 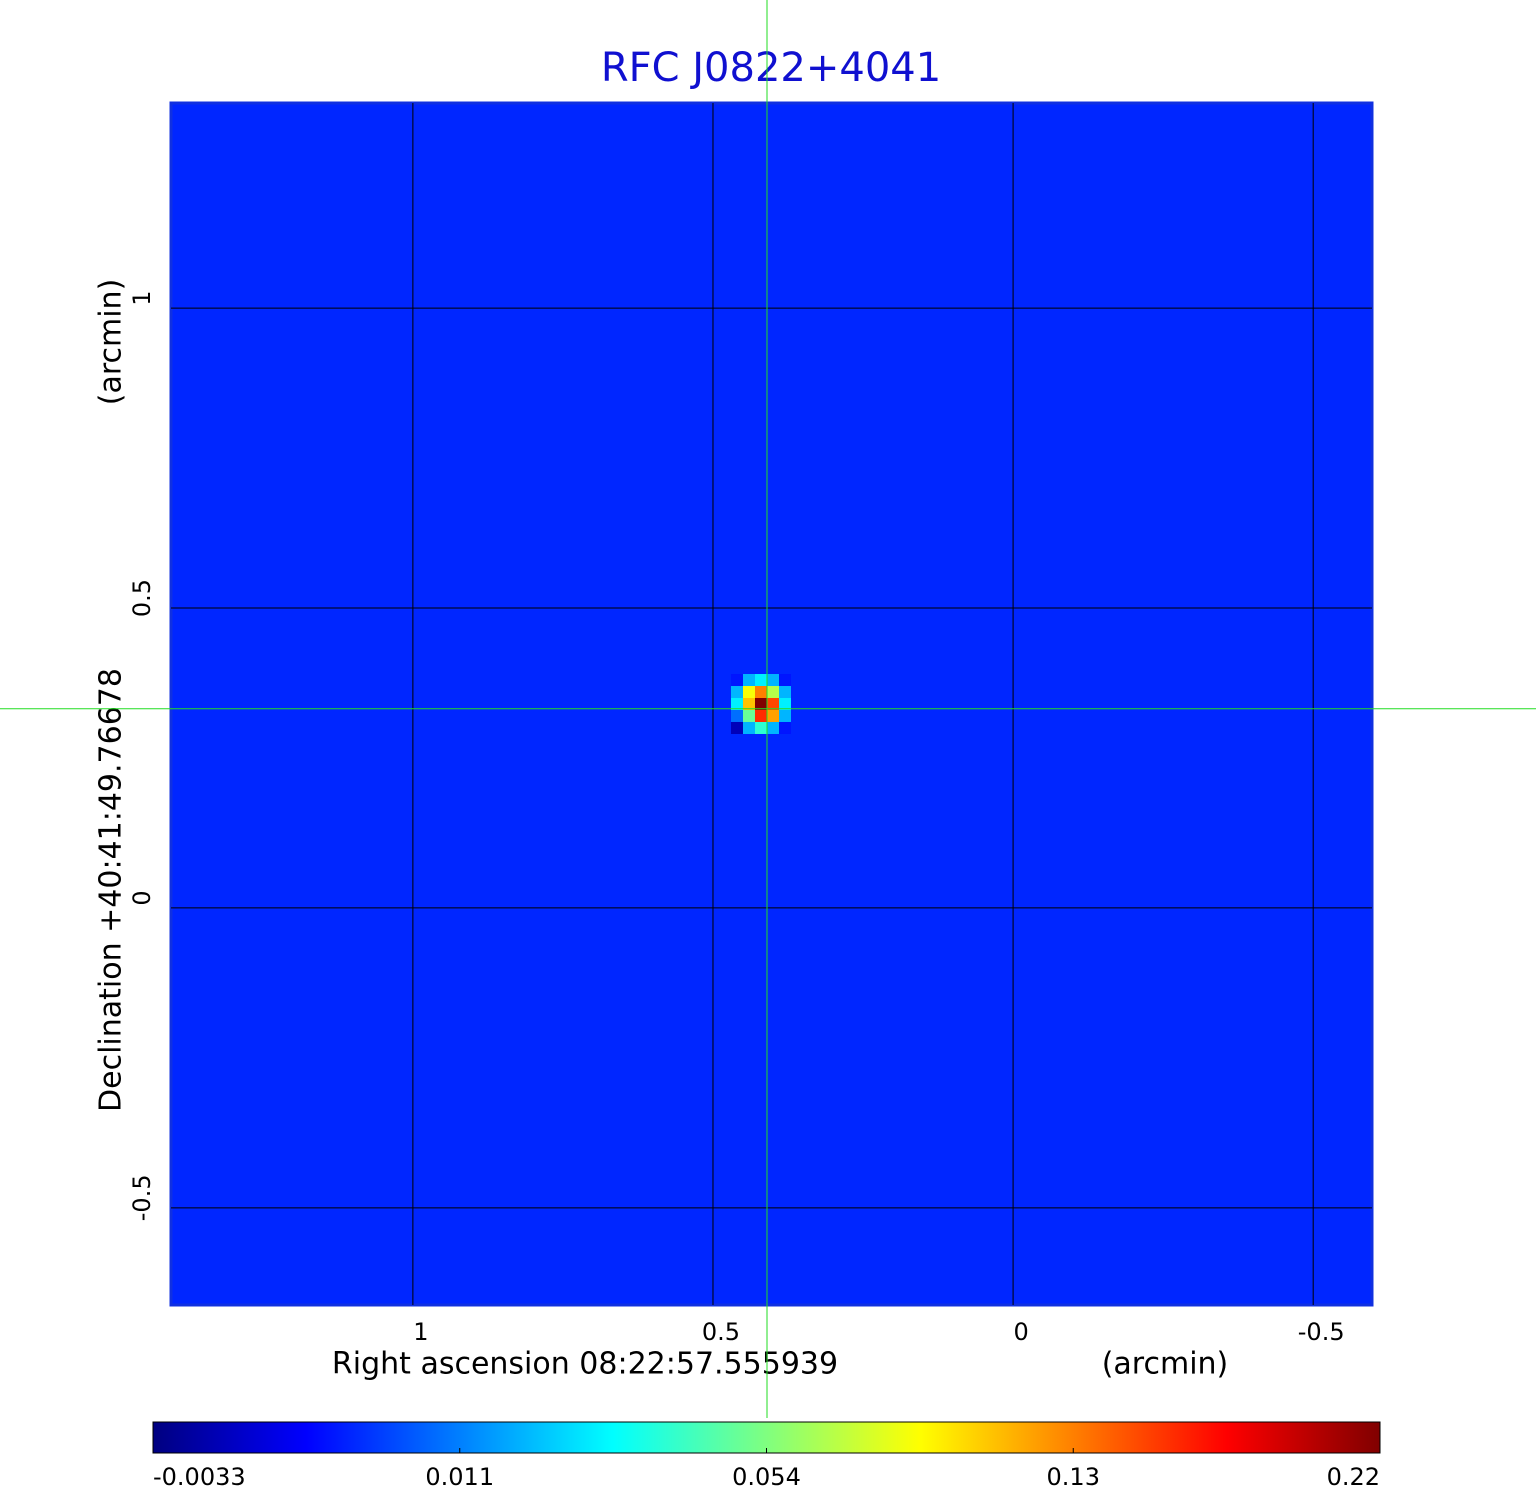 What do you see at coordinates (1353, 1477) in the screenshot?
I see `colorbar-tick-label: 0.22` at bounding box center [1353, 1477].